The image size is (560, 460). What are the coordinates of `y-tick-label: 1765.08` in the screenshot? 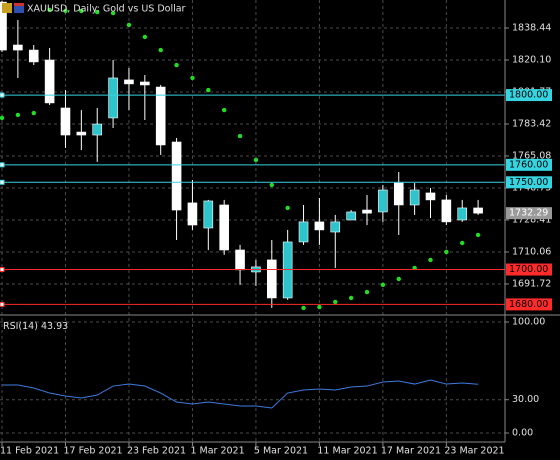 It's located at (531, 155).